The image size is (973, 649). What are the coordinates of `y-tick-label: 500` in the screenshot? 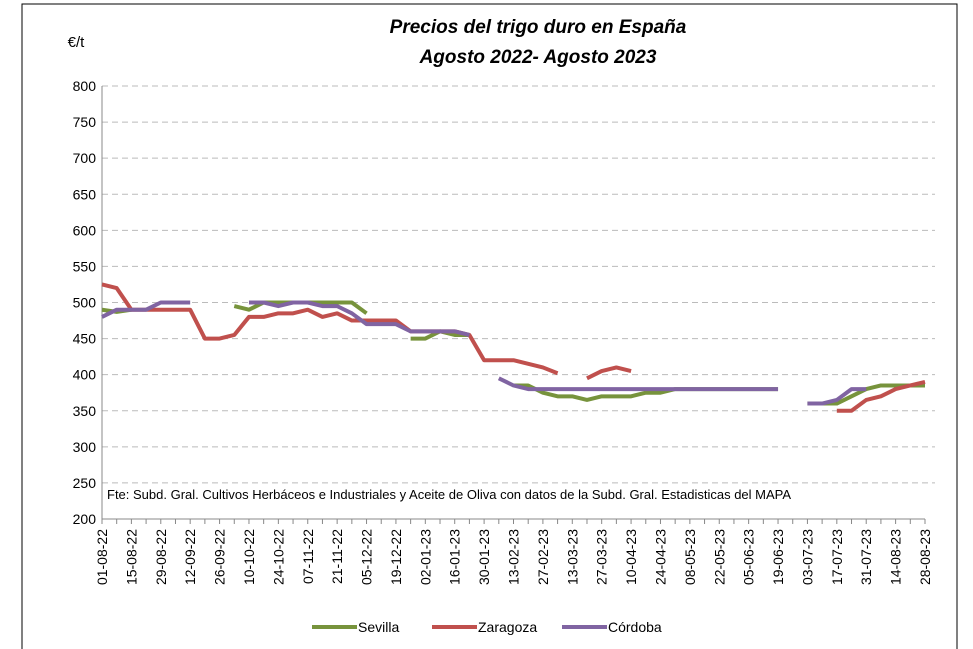 It's located at (85, 303).